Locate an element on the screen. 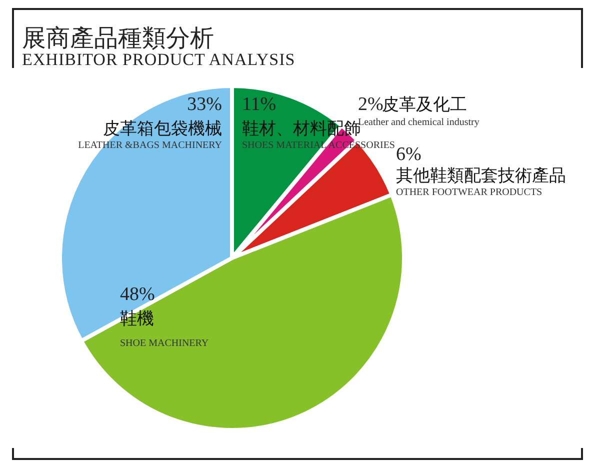 Image resolution: width=591 pixels, height=469 pixels. data-label: 48% is located at coordinates (137, 294).